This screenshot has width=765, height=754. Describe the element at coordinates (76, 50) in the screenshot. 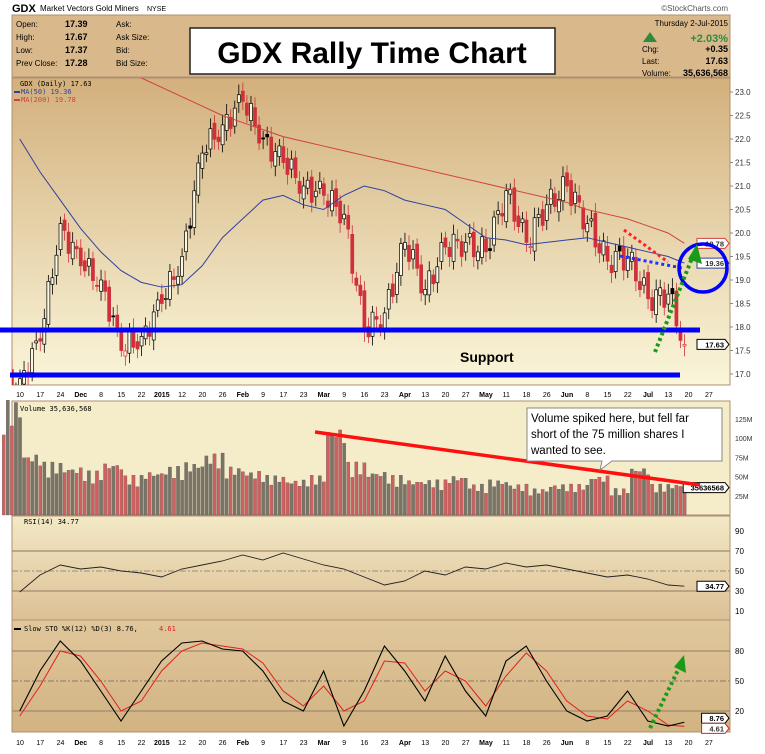

I see `info-value-2: 17.37` at that location.